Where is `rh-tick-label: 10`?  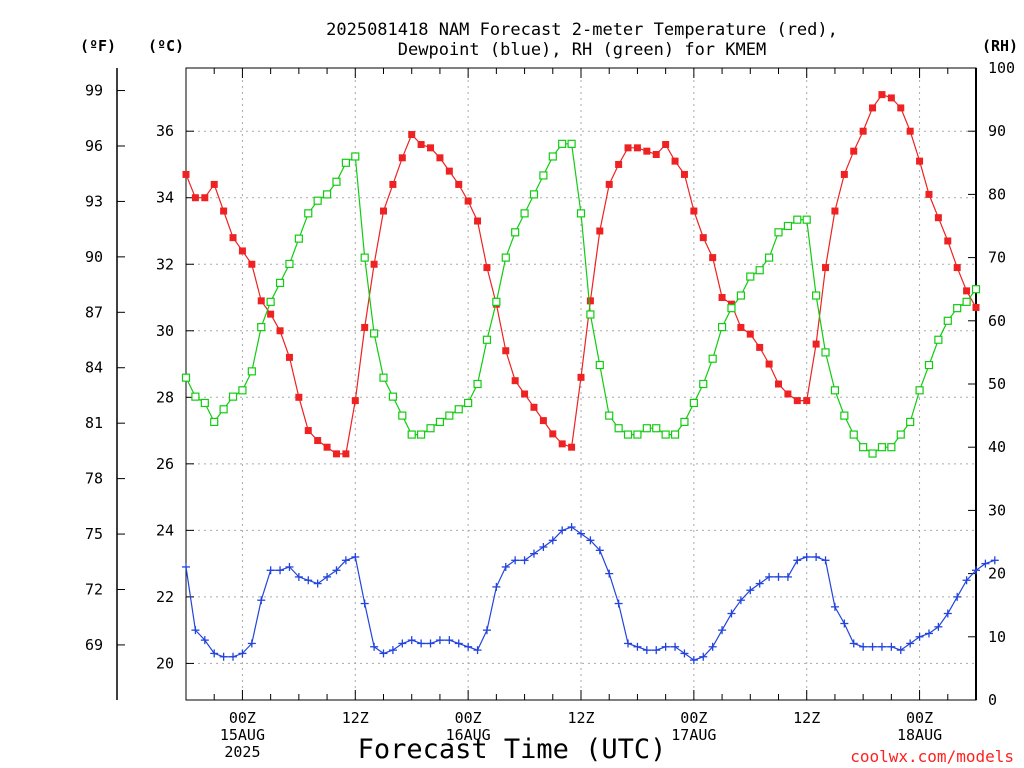
rh-tick-label: 10 is located at coordinates (997, 637).